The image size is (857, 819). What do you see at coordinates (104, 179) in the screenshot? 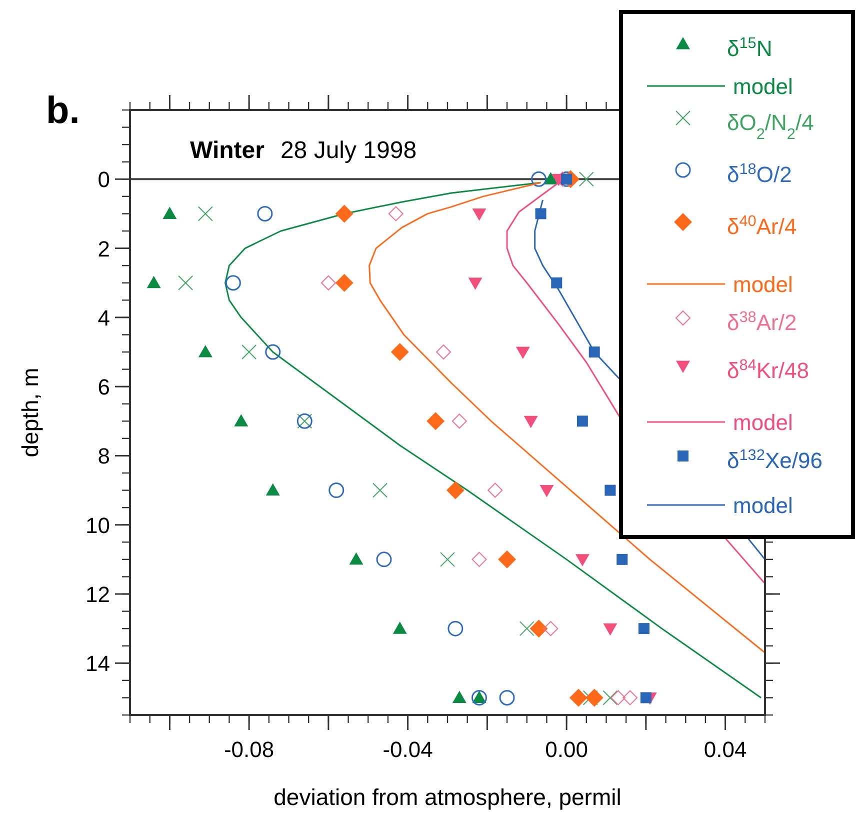
I see `y-tick-label: 0` at bounding box center [104, 179].